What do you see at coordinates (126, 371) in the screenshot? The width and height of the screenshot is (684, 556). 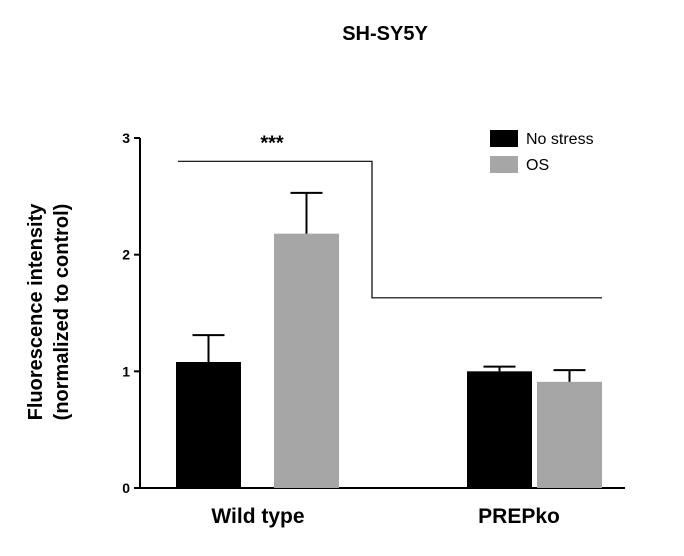 I see `y-tick-label: 1` at bounding box center [126, 371].